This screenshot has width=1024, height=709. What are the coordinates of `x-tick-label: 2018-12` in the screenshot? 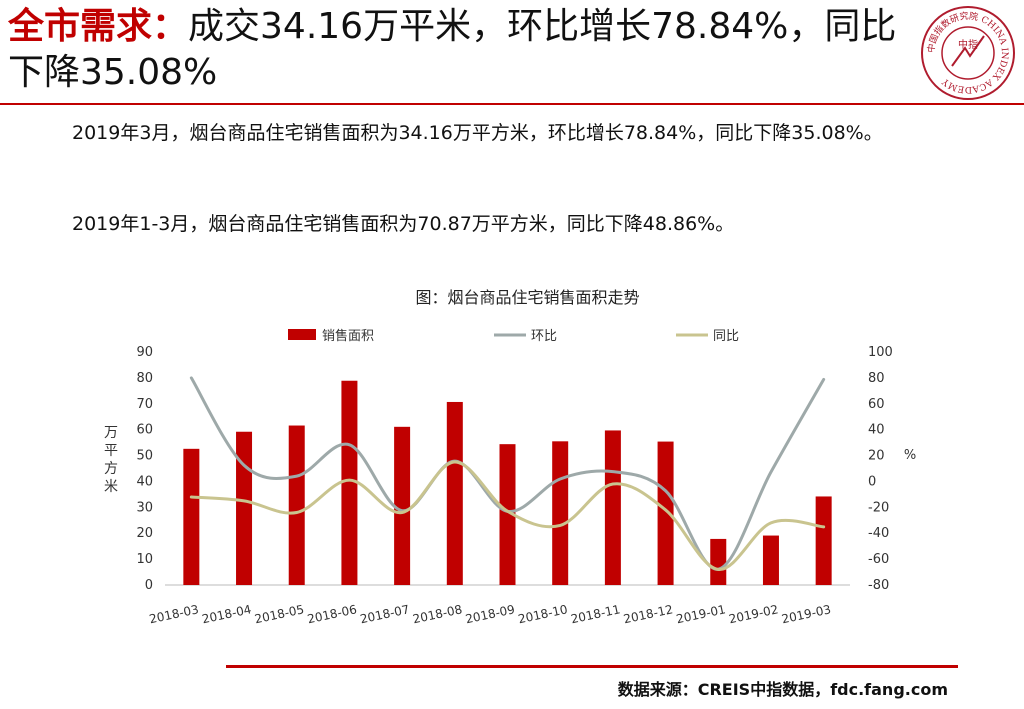 It's located at (648, 614).